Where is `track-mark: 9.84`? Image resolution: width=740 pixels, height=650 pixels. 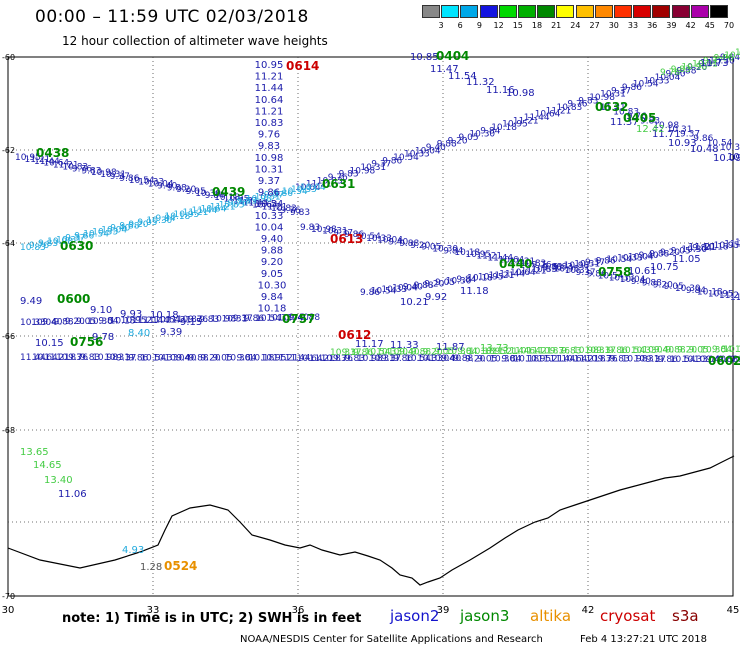 track-mark: 9.84 is located at coordinates (247, 359).